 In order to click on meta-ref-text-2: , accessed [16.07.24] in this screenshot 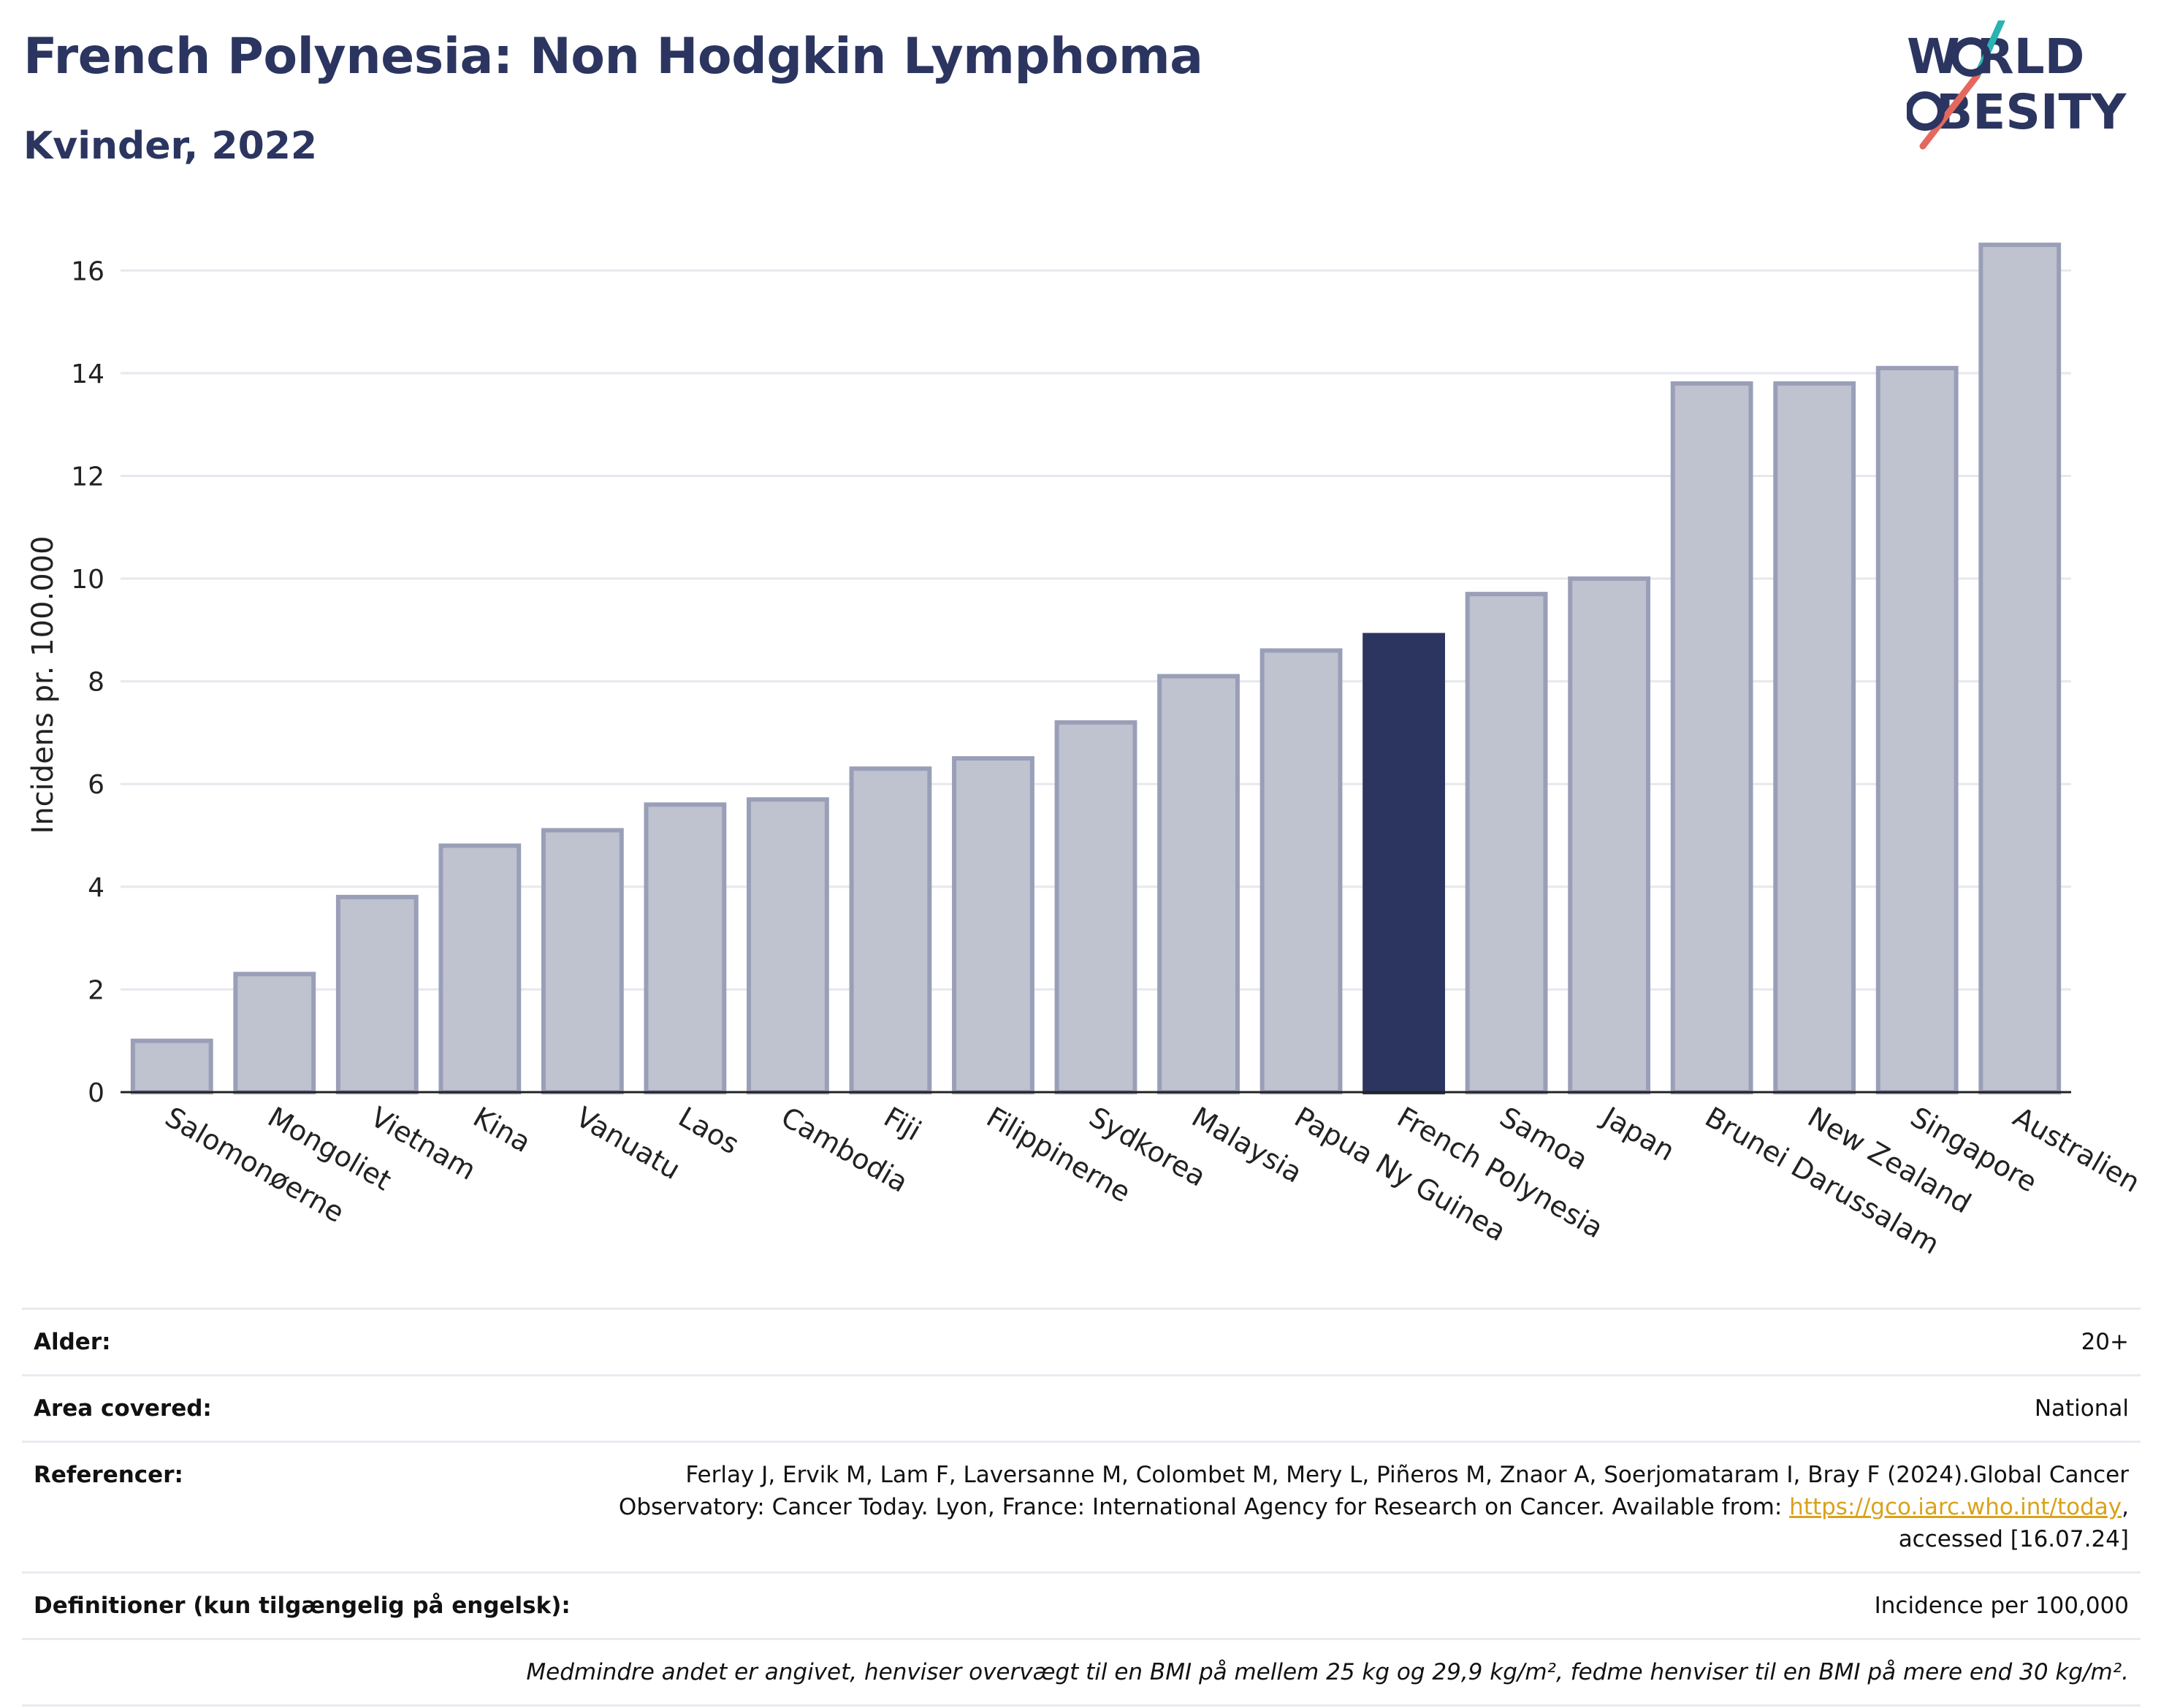, I will do `click(2013, 1523)`.